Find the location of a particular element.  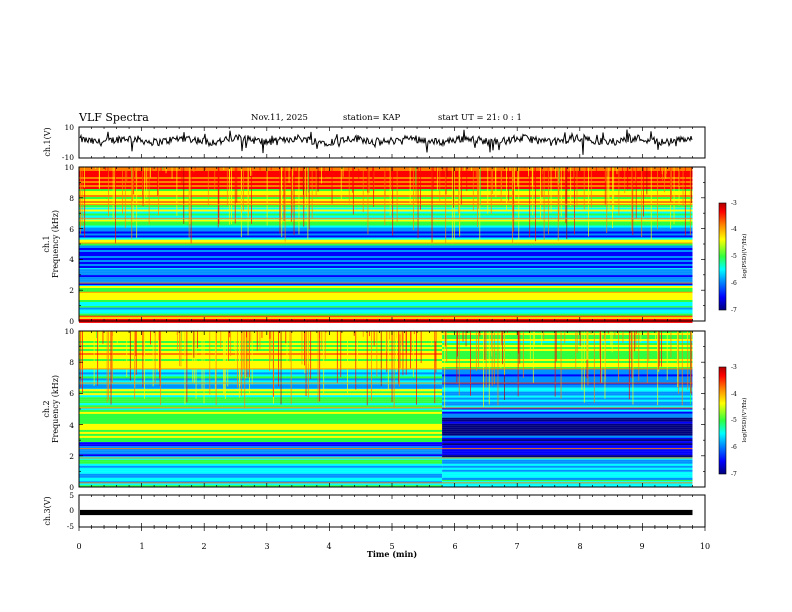

ch1-cb-tick-5: -5 is located at coordinates (734, 256).